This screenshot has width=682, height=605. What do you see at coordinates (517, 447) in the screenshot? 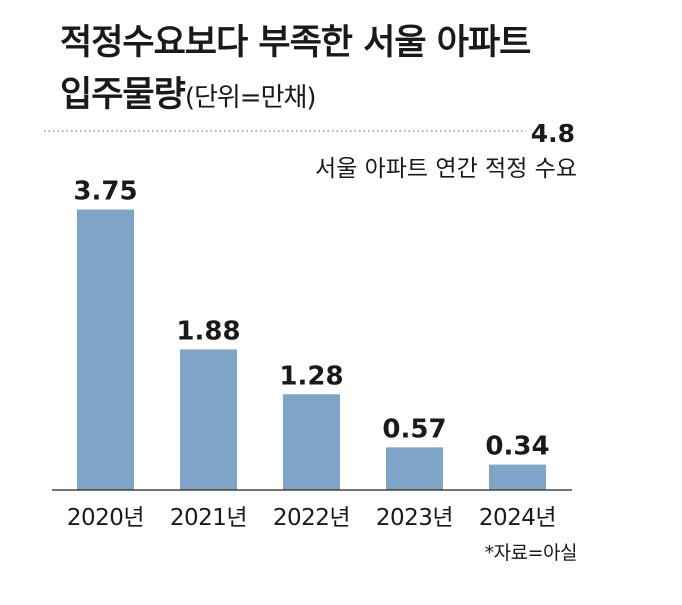
I see `bar-value-label: 0.34` at bounding box center [517, 447].